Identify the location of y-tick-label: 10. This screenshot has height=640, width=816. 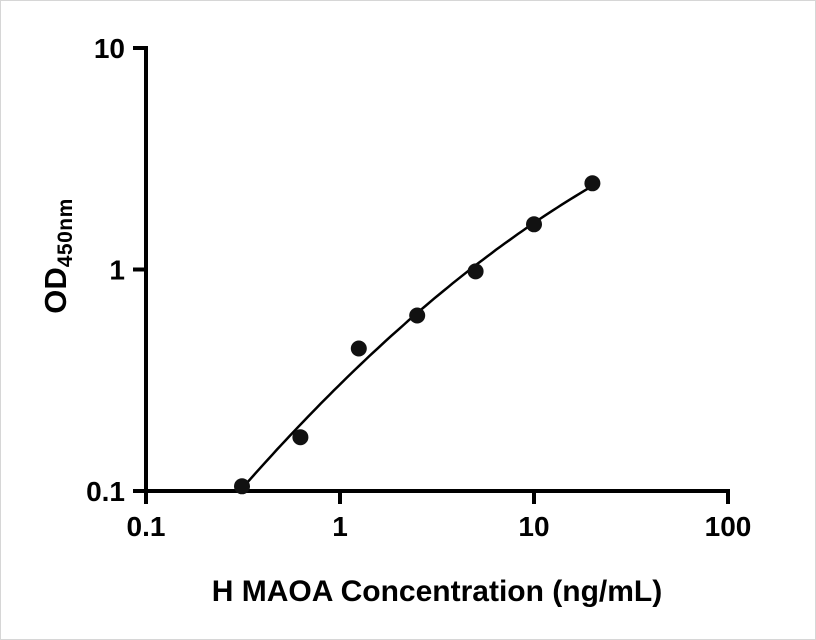
(109, 48).